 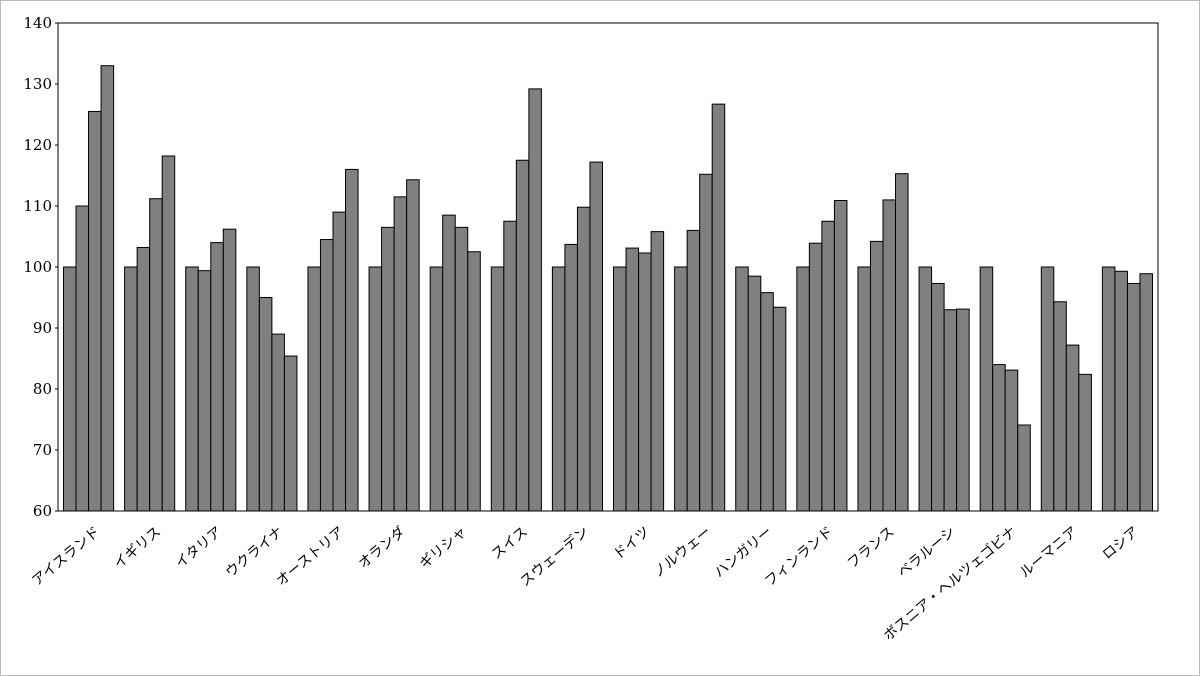 I want to click on y-tick-label: 70, so click(x=42, y=450).